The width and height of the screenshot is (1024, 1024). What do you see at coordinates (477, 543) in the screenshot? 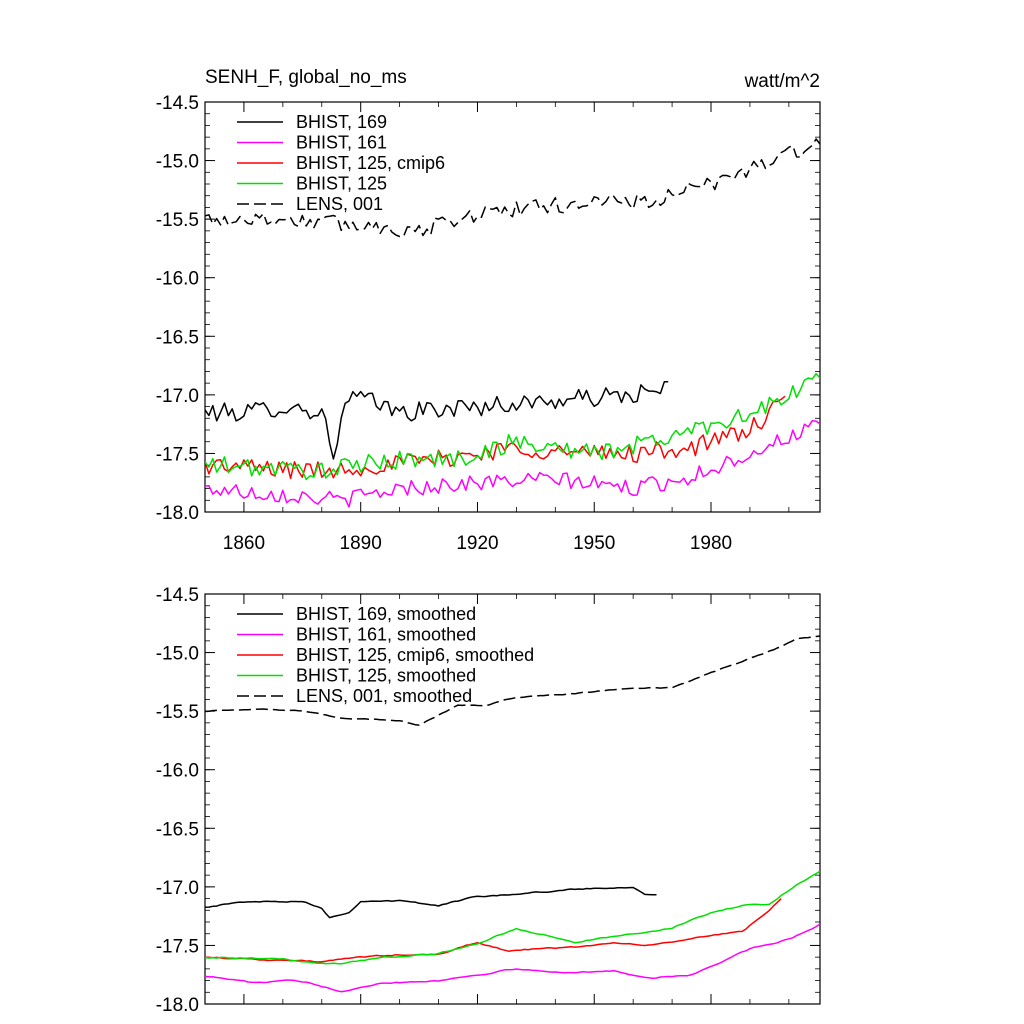
I see `x-tick-label: 1920` at bounding box center [477, 543].